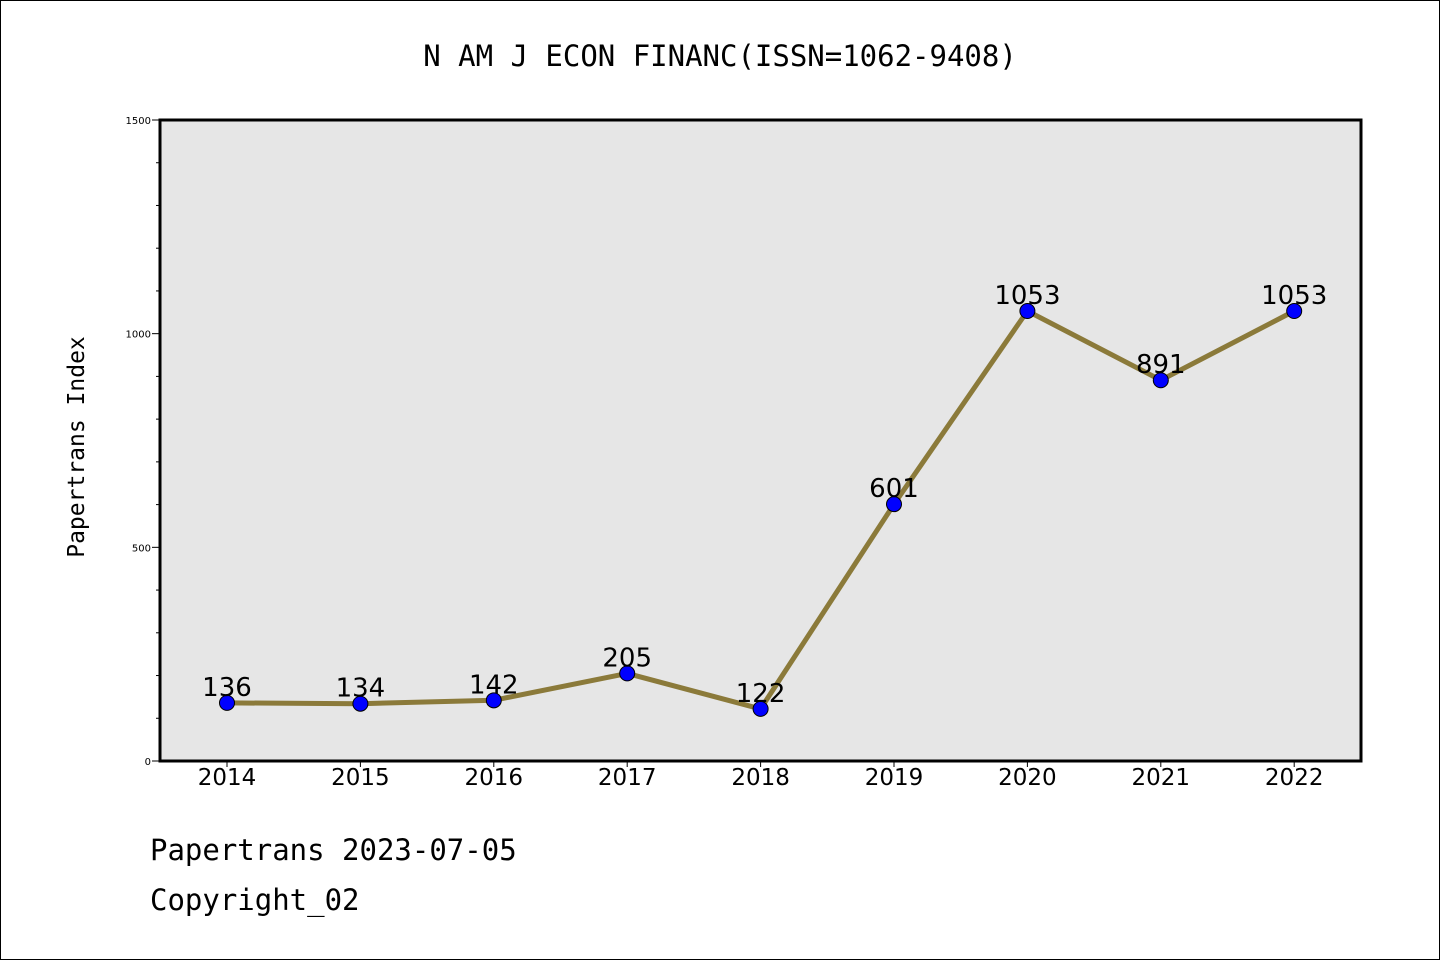 Image resolution: width=1440 pixels, height=960 pixels. Describe the element at coordinates (720, 56) in the screenshot. I see `chart-title: N AM J ECON FINANC(ISSN=1062-9408)` at that location.